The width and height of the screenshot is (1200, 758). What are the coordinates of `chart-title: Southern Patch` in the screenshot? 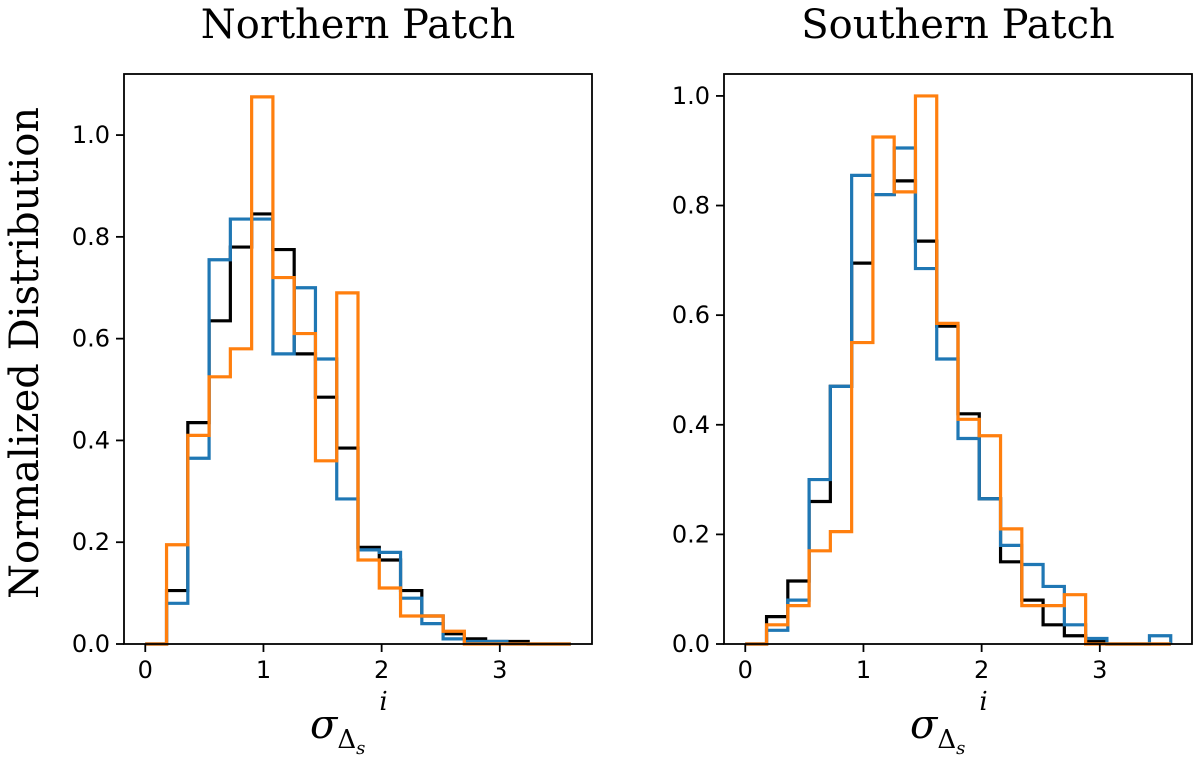 It's located at (958, 25).